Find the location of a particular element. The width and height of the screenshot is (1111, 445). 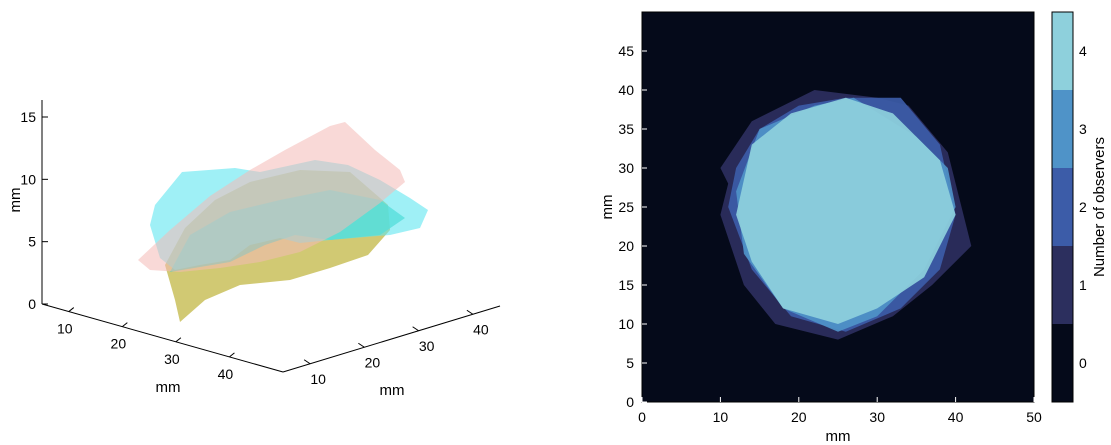

x3-tick-label: 30 is located at coordinates (172, 359).